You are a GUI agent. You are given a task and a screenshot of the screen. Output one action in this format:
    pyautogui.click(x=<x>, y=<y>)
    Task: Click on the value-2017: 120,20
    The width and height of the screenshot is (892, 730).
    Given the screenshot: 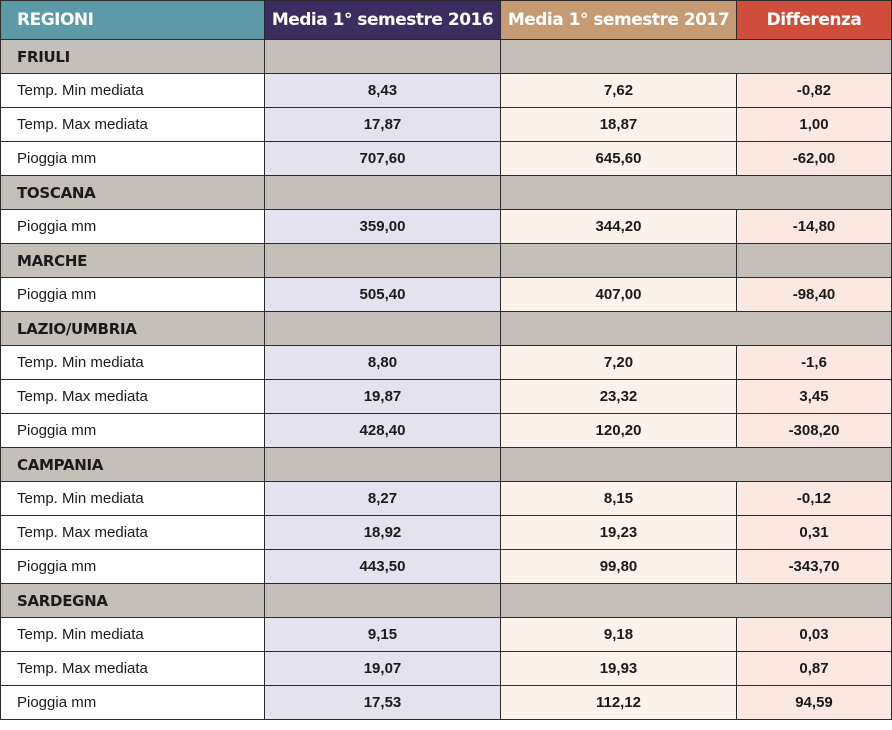 What is the action you would take?
    pyautogui.click(x=618, y=430)
    